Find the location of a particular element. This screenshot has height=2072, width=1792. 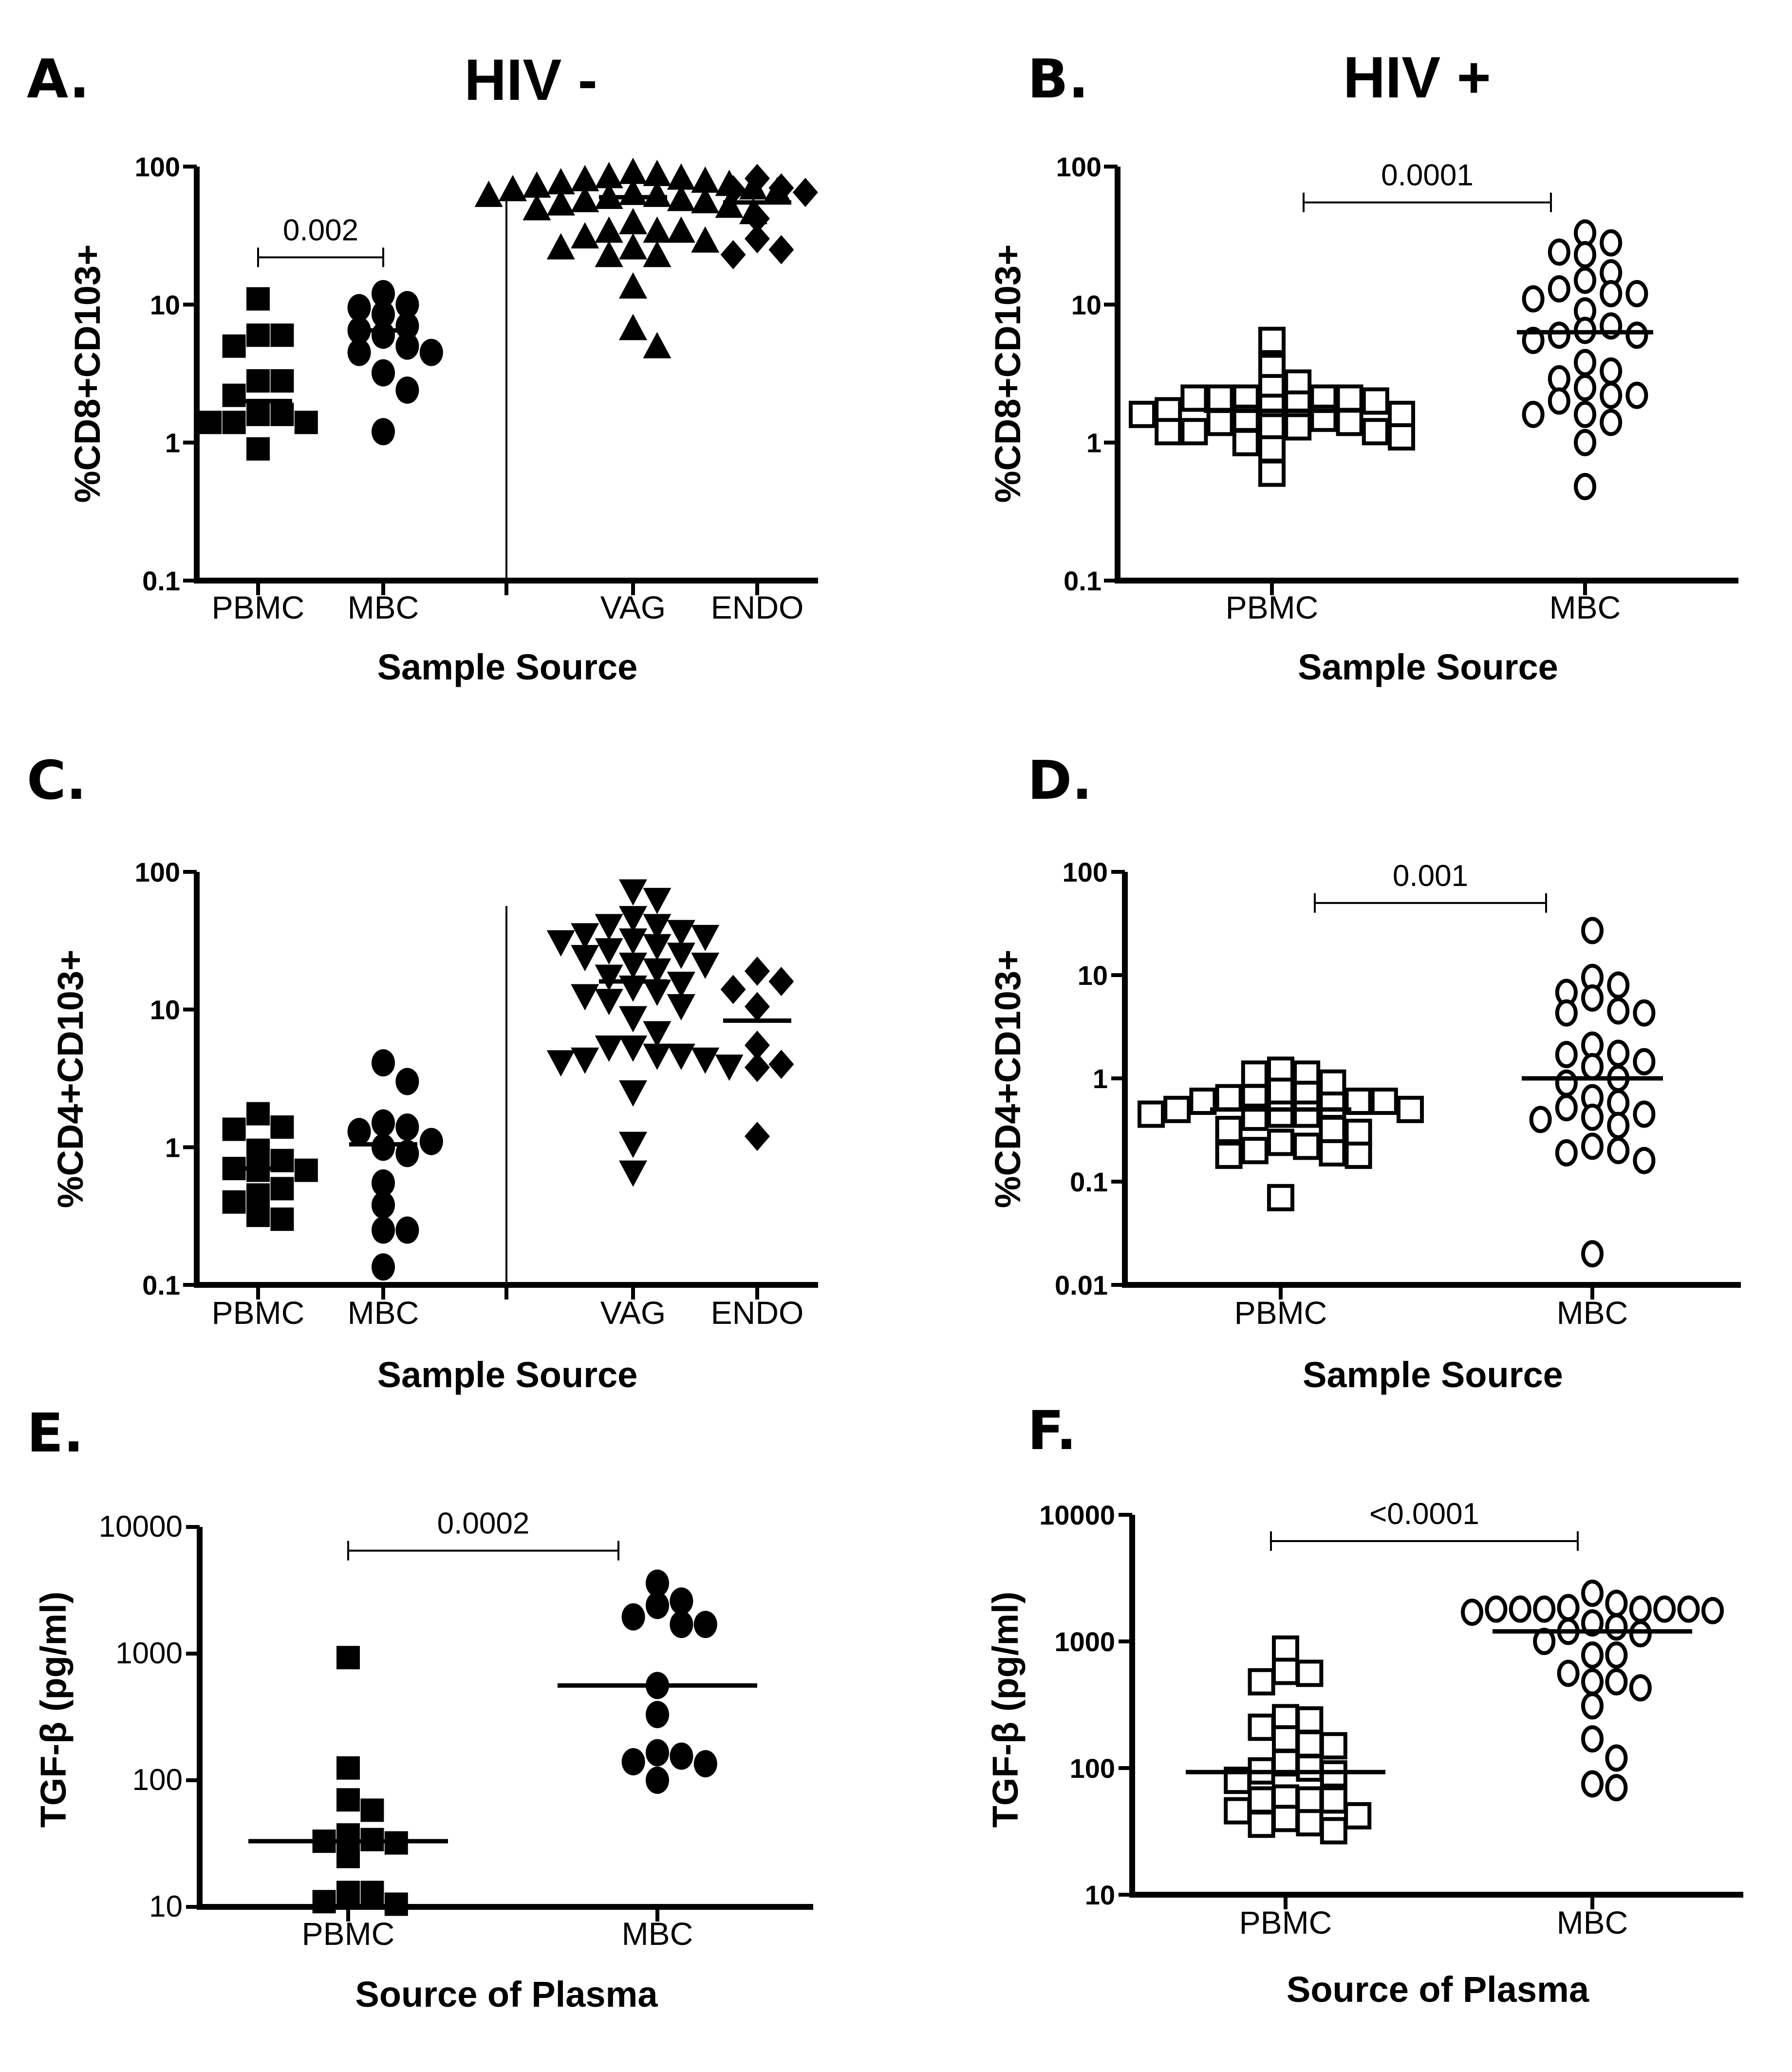

panel-letter-e: E. is located at coordinates (55, 1433).